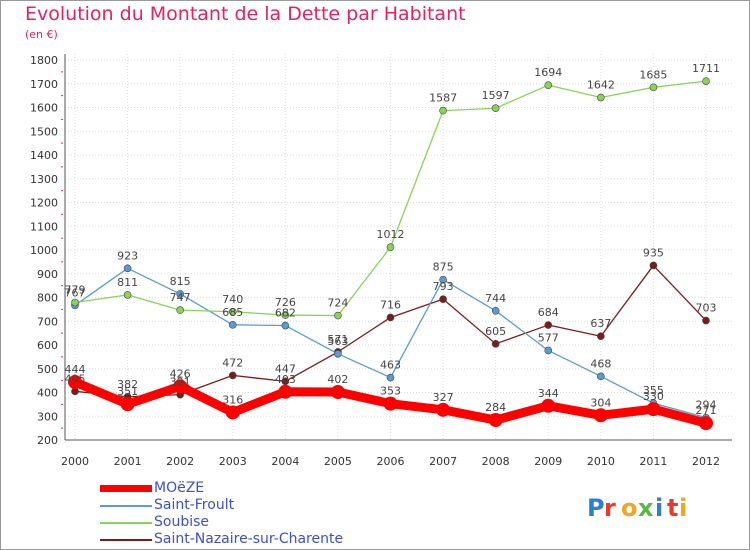 The height and width of the screenshot is (550, 750). Describe the element at coordinates (180, 373) in the screenshot. I see `data-label: 426` at that location.